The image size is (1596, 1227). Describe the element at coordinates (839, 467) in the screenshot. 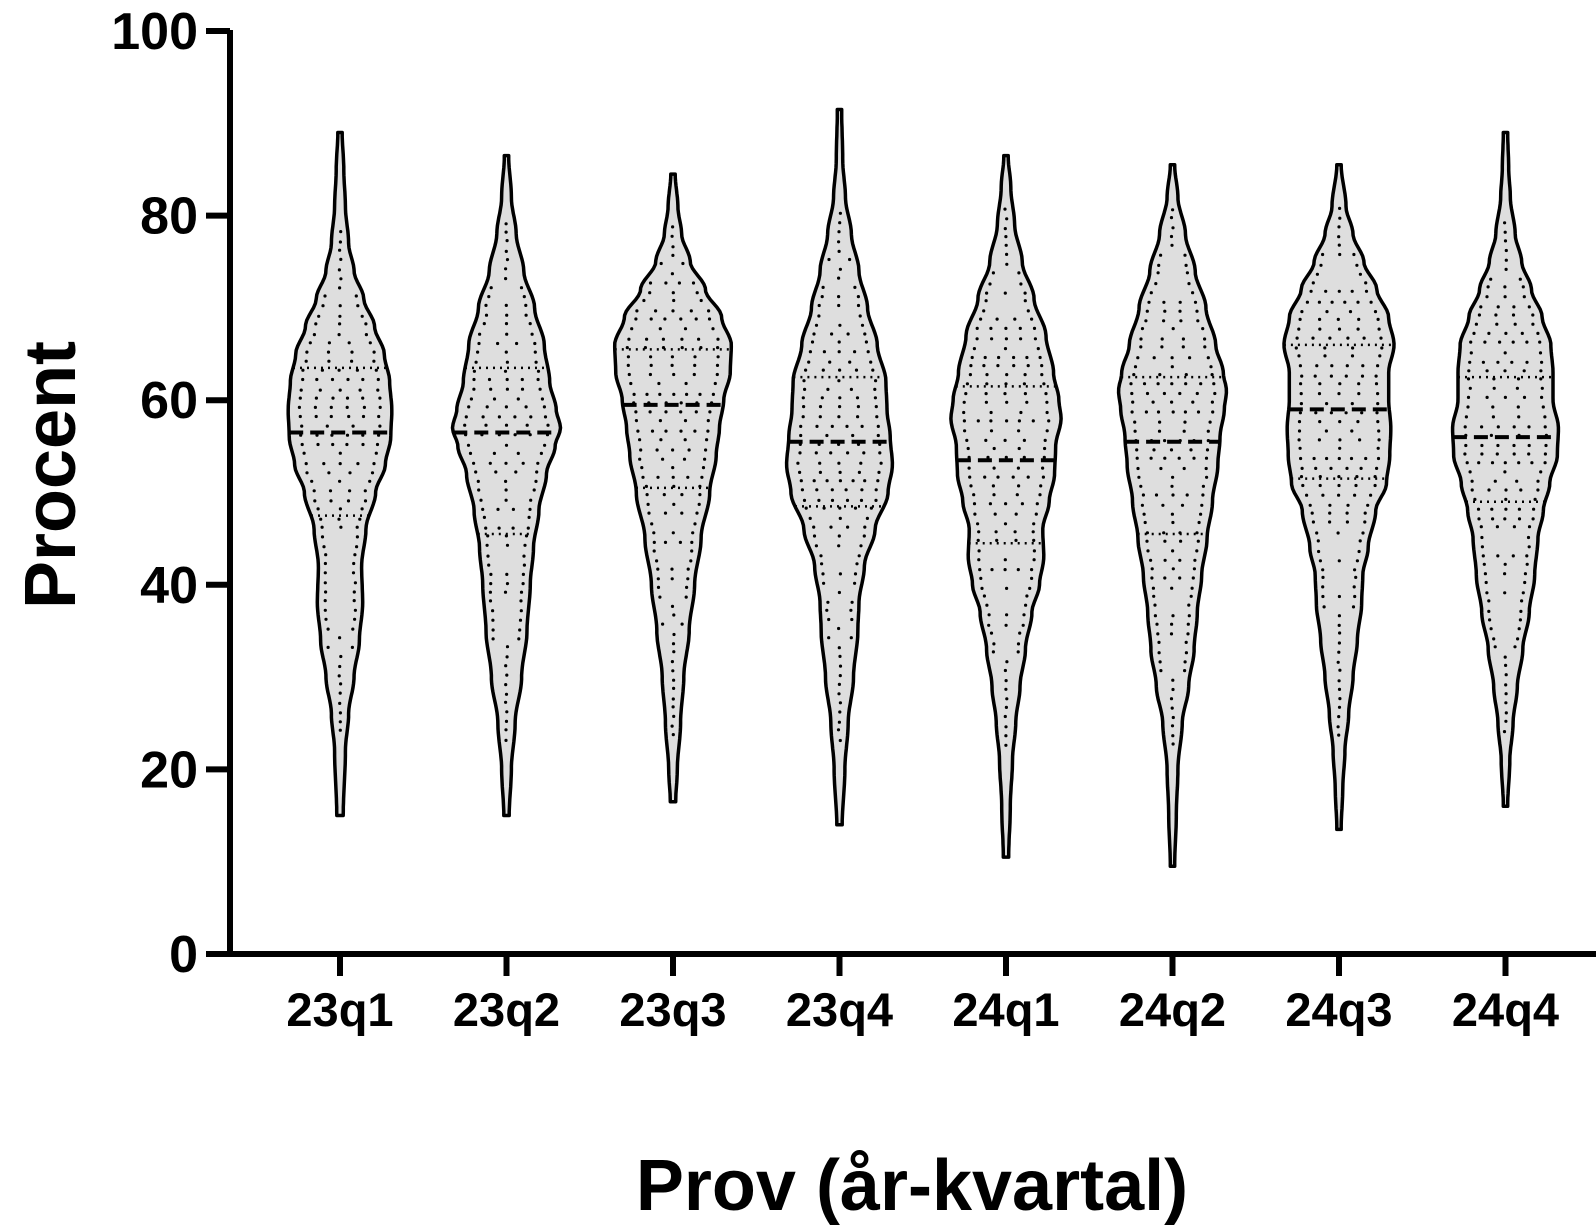

I see `violin-23q4` at that location.